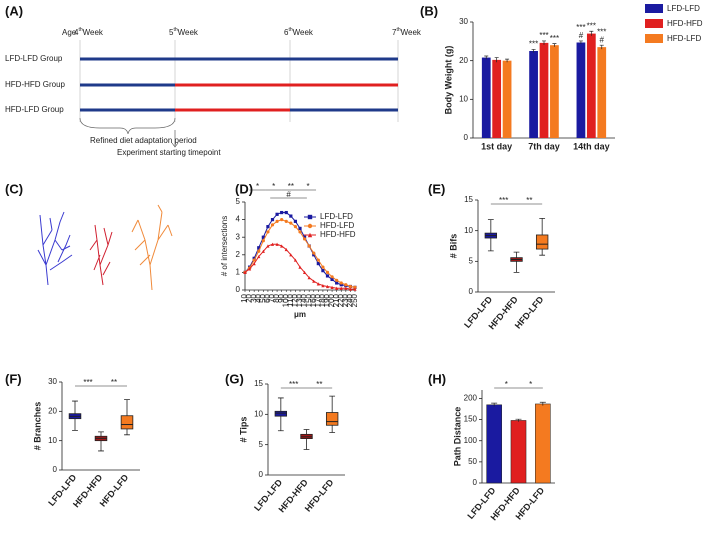 The height and width of the screenshot is (538, 708). I want to click on x-tick-label: 1st day, so click(496, 146).